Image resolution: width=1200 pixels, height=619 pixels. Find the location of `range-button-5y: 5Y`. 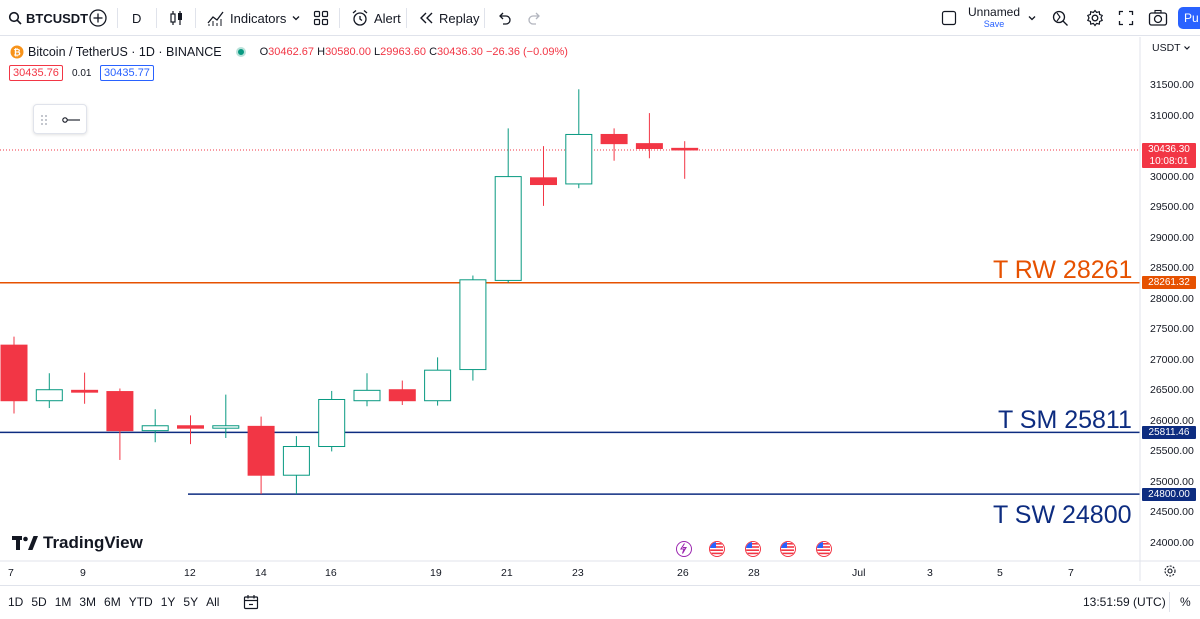

range-button-5y: 5Y is located at coordinates (191, 602).